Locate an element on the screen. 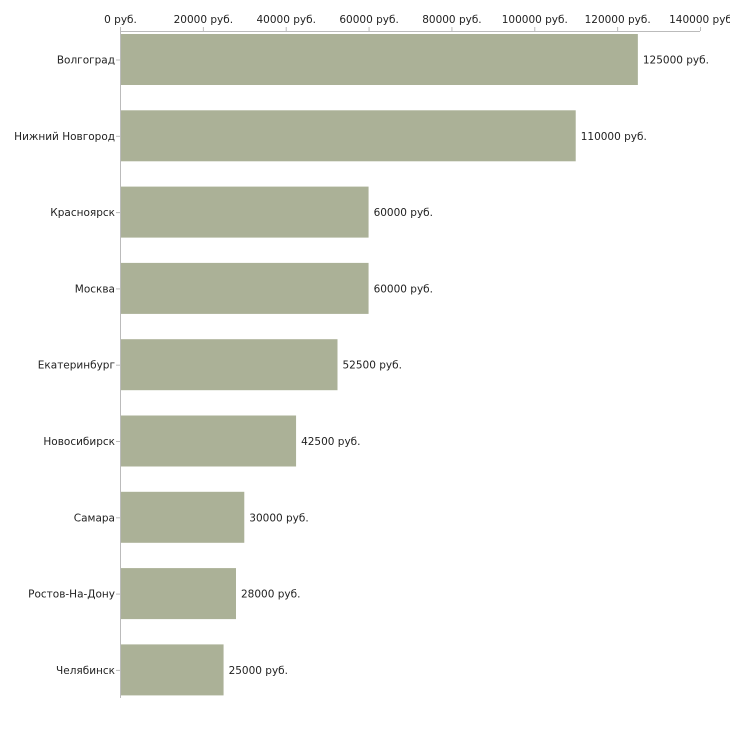 This screenshot has width=730, height=730. x-tick-label: 100000 руб. is located at coordinates (535, 20).